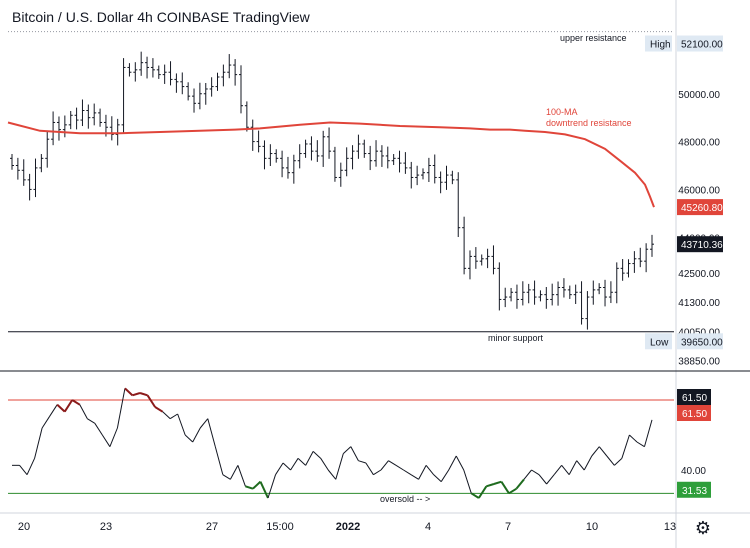  Describe the element at coordinates (699, 274) in the screenshot. I see `price-axis-label: 42500.00` at that location.